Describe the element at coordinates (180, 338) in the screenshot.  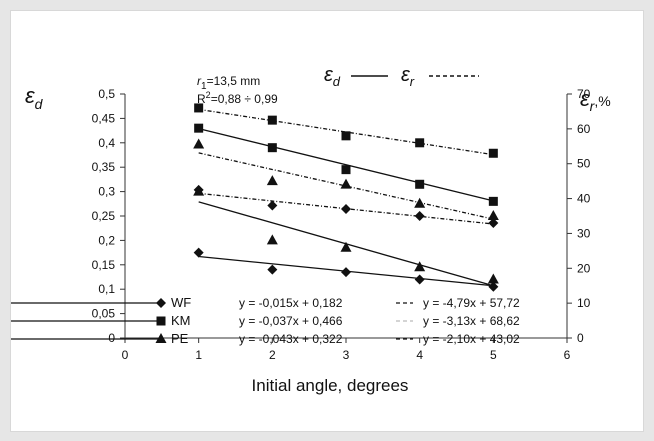
I see `legend-name-pe: PE` at that location.